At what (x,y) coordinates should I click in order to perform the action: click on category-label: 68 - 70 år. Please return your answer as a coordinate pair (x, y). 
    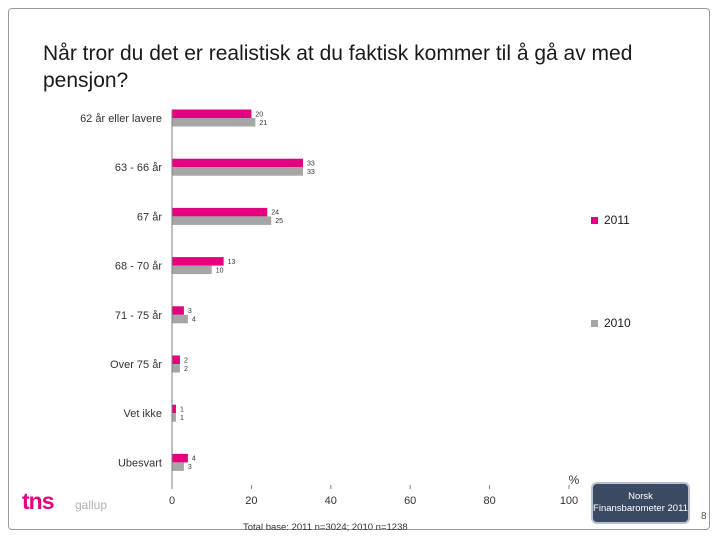
    Looking at the image, I should click on (138, 267).